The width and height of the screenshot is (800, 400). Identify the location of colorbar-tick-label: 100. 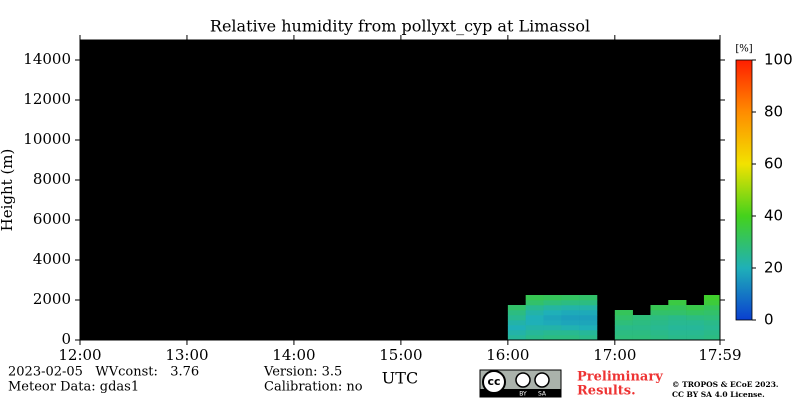
(778, 60).